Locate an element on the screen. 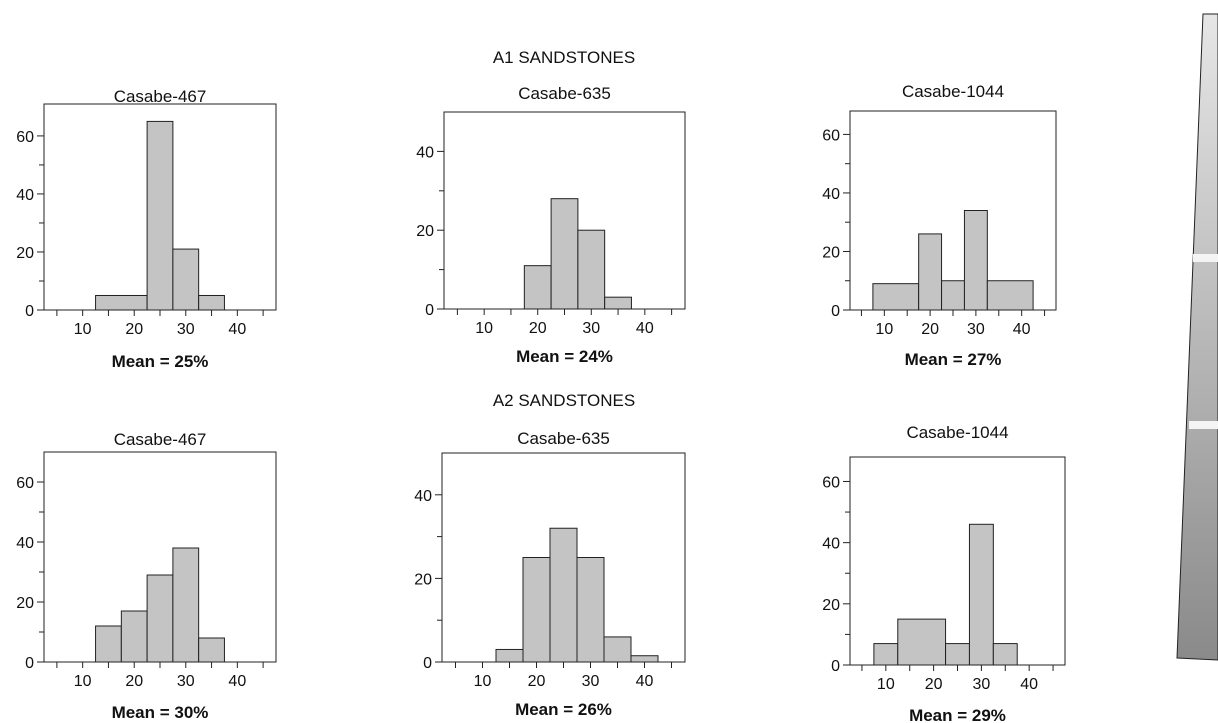 Image resolution: width=1218 pixels, height=723 pixels. mean-label: Mean = 30% is located at coordinates (160, 712).